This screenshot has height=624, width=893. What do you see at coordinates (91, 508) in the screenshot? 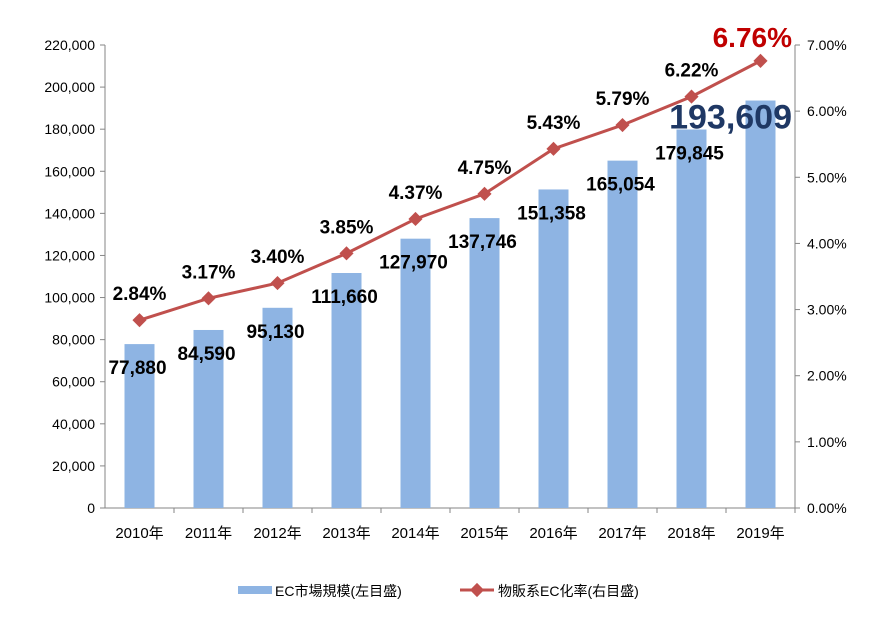
I see `left-tick-label: 0` at bounding box center [91, 508].